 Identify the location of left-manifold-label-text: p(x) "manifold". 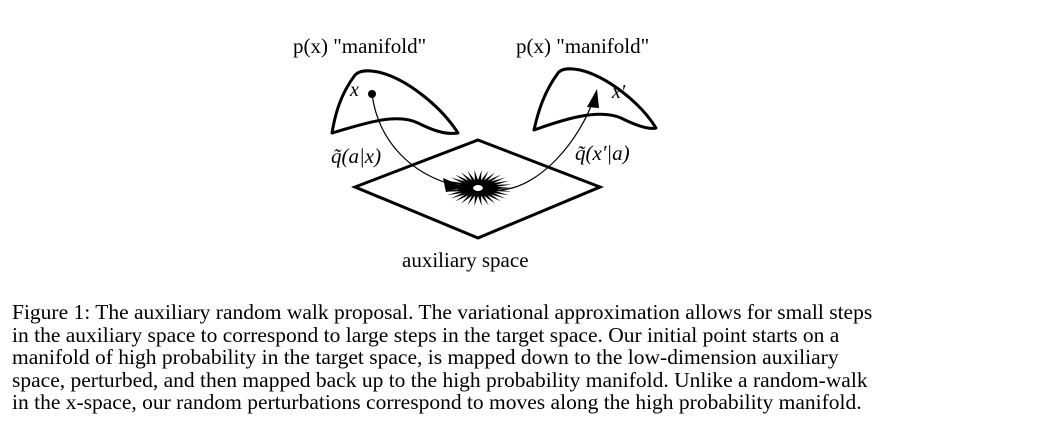
(360, 46).